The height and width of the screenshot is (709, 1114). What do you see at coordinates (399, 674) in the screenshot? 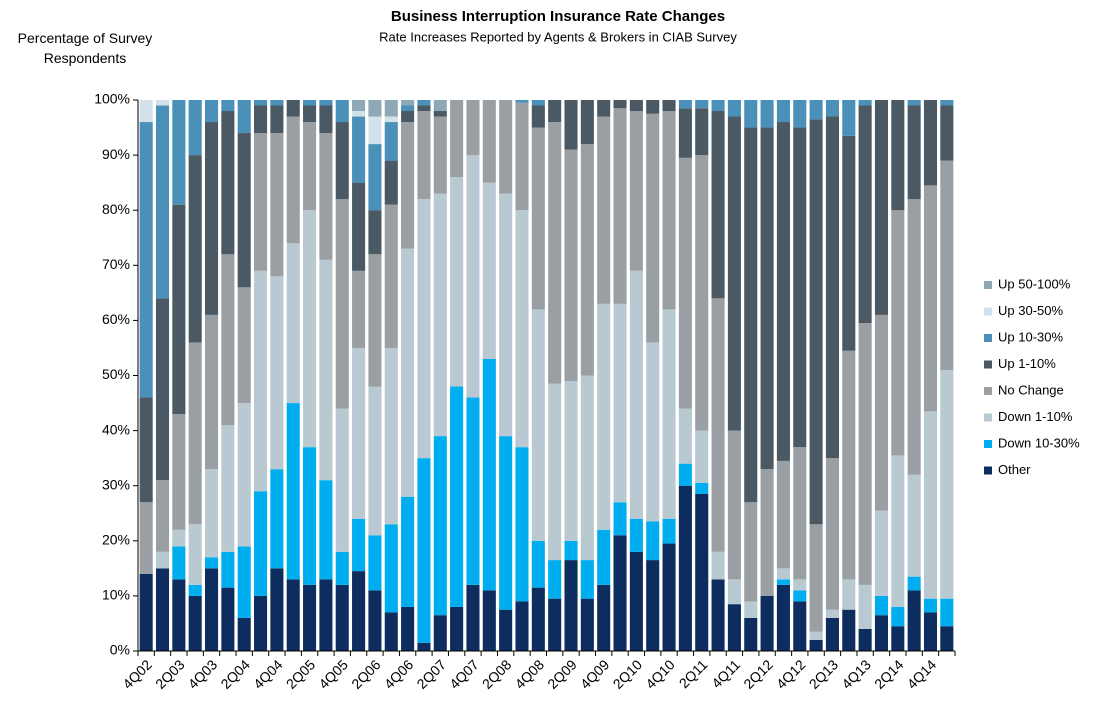
I see `x-tick-label: 4Q06` at bounding box center [399, 674].